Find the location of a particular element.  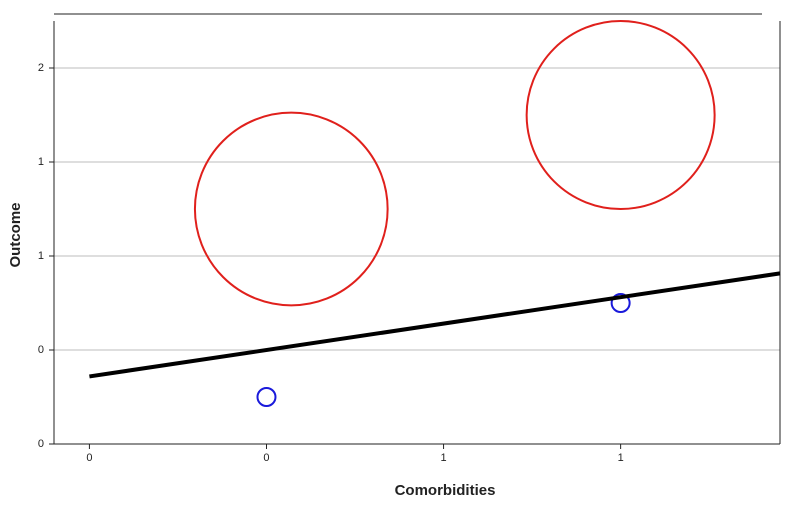

y-axis-title: Outcome is located at coordinates (15, 234).